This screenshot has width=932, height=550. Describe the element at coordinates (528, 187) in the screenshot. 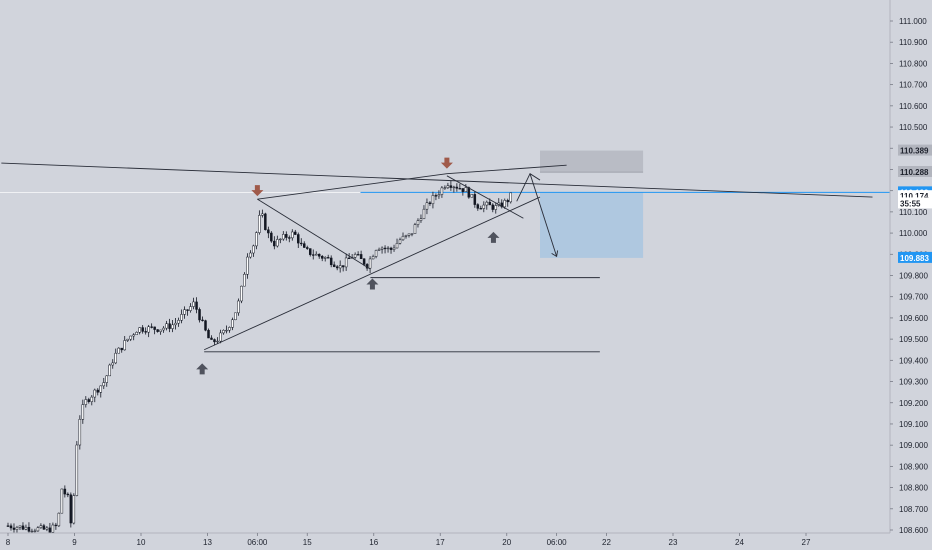

I see `projection-up` at that location.